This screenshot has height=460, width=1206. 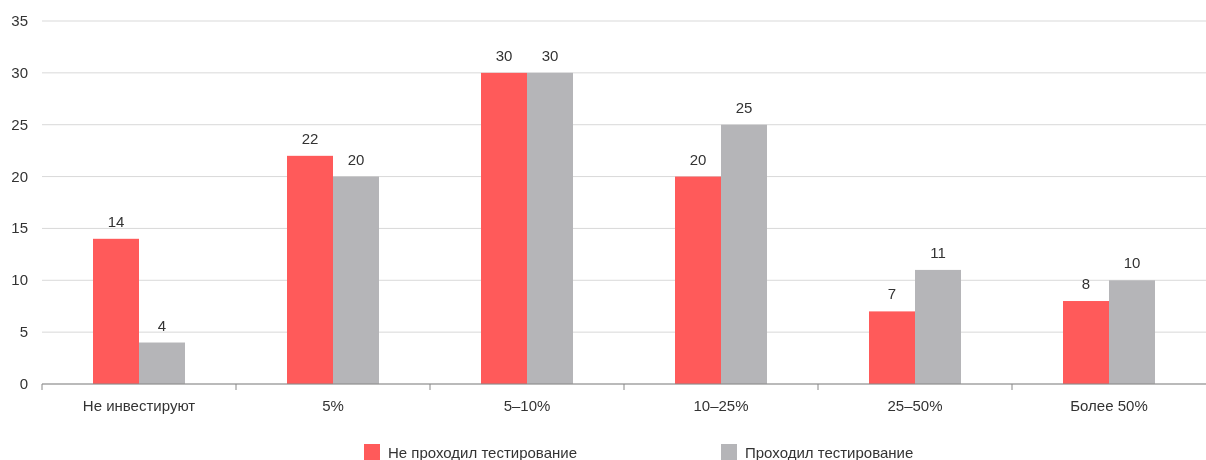 I want to click on y-tick-label: 0, so click(x=23, y=383).